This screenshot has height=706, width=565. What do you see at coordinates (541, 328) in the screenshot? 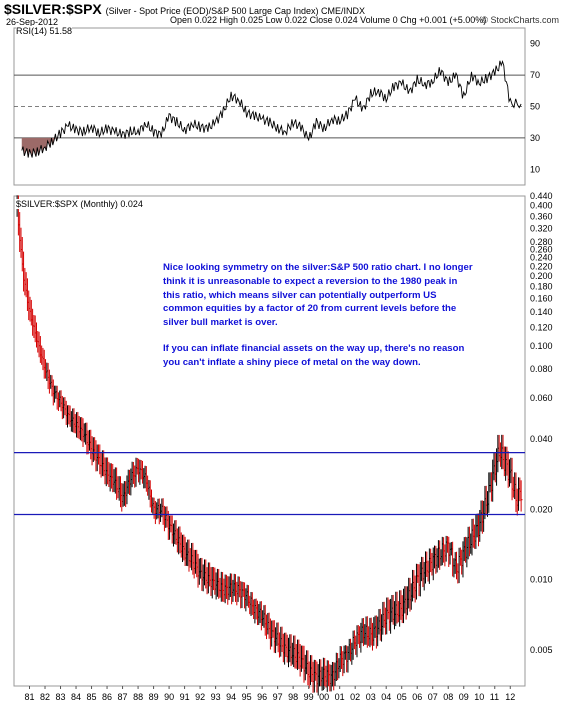
I see `price-tick-label: 0.120` at bounding box center [541, 328].